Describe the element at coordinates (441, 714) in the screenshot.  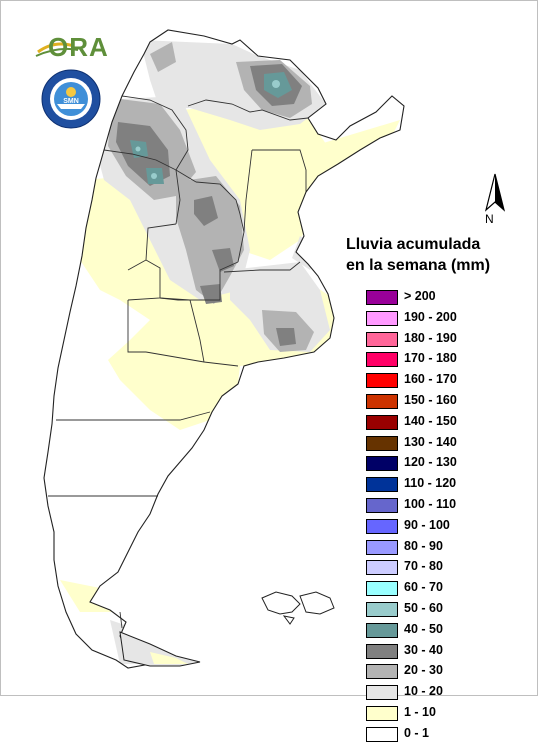
I see `legend-item: 1 - 10` at that location.